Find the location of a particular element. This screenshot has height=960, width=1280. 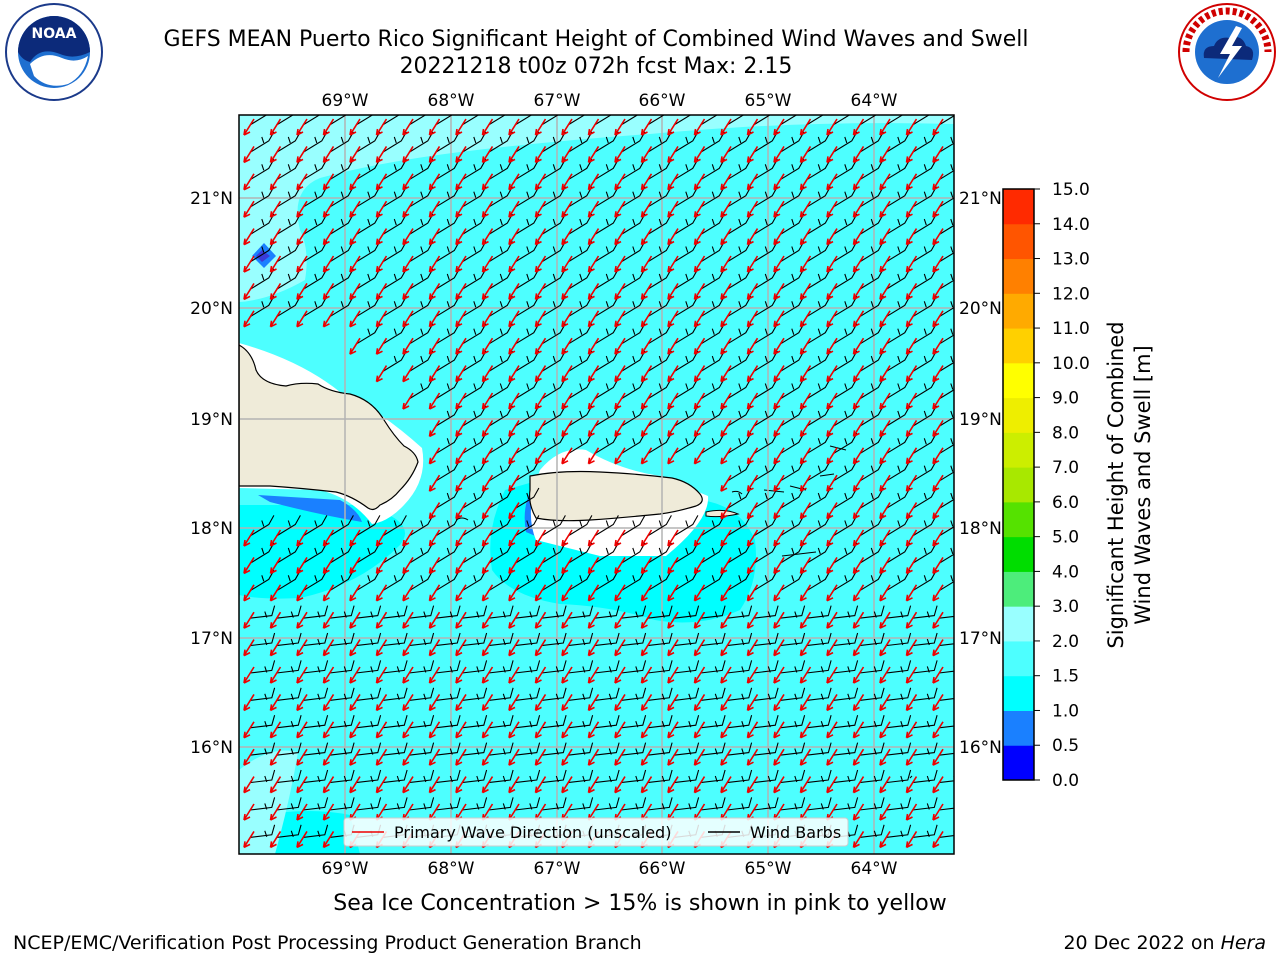

lon-label: 68°W is located at coordinates (451, 869).